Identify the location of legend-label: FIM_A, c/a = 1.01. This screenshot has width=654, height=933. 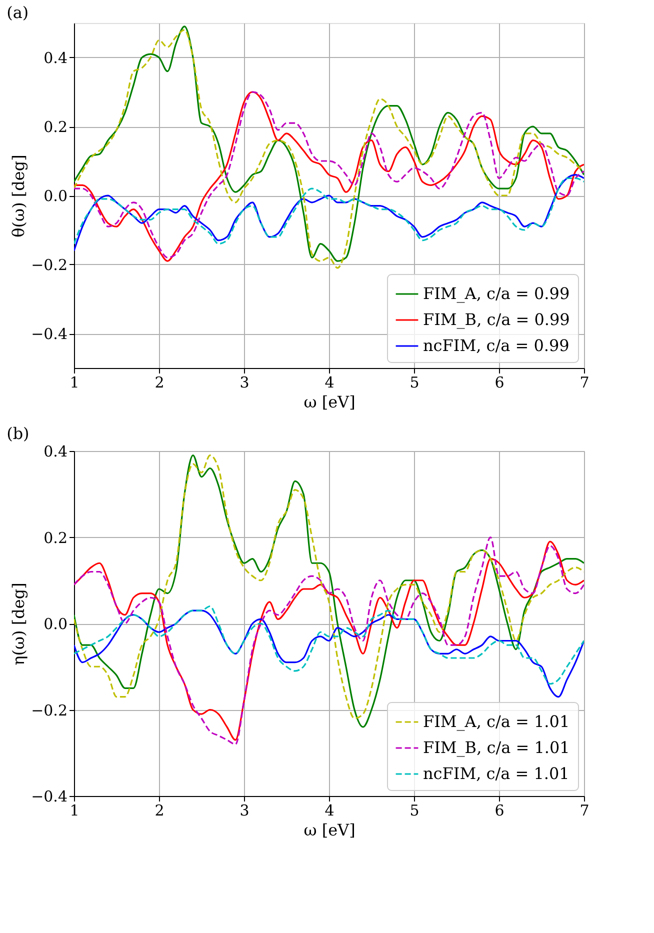
(496, 721).